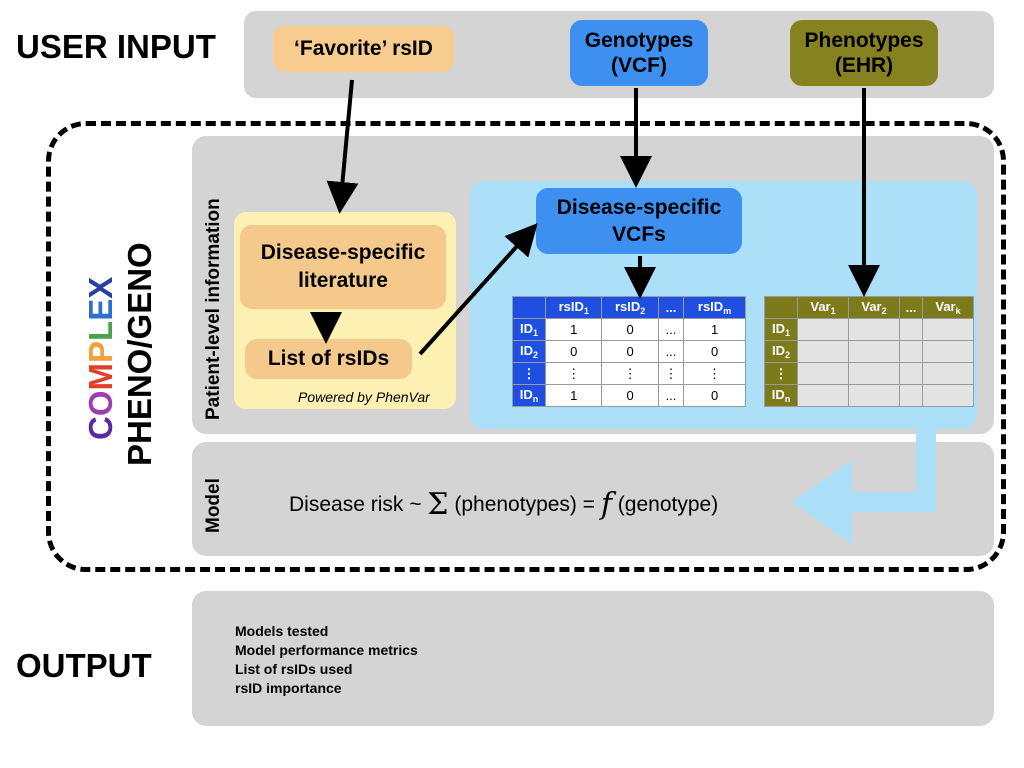  What do you see at coordinates (294, 669) in the screenshot?
I see `output-item: List of rsIDs used` at bounding box center [294, 669].